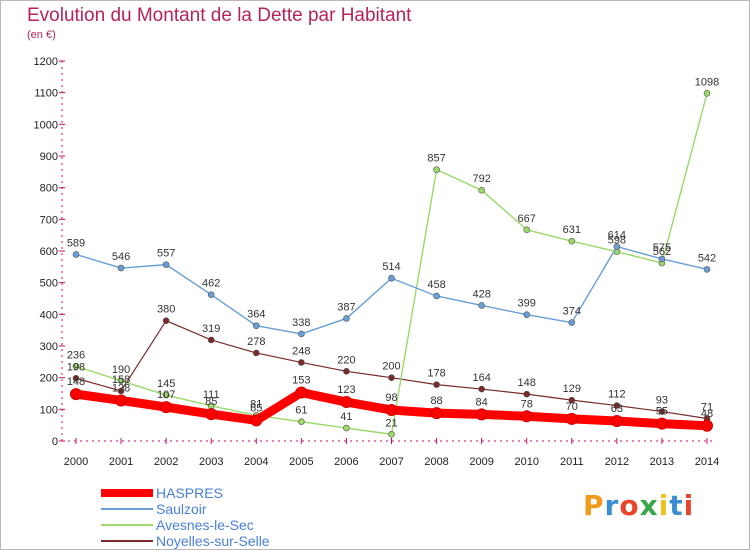 The image size is (750, 550). Describe the element at coordinates (256, 315) in the screenshot. I see `data-label-saulzoir: 364` at that location.